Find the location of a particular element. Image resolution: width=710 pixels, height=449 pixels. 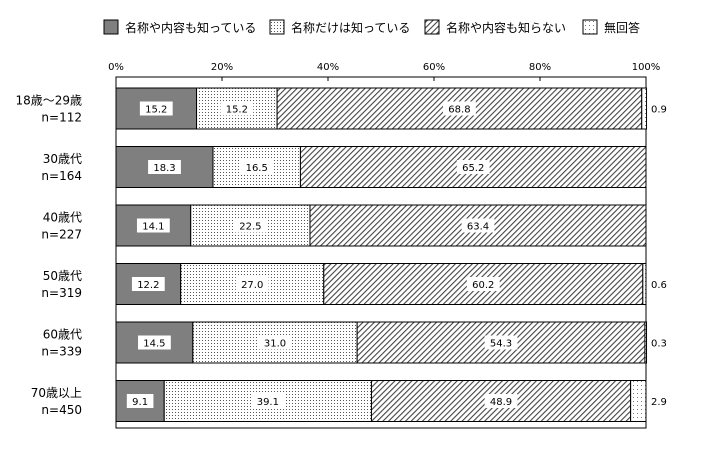

data-label: 27.0 is located at coordinates (252, 285).